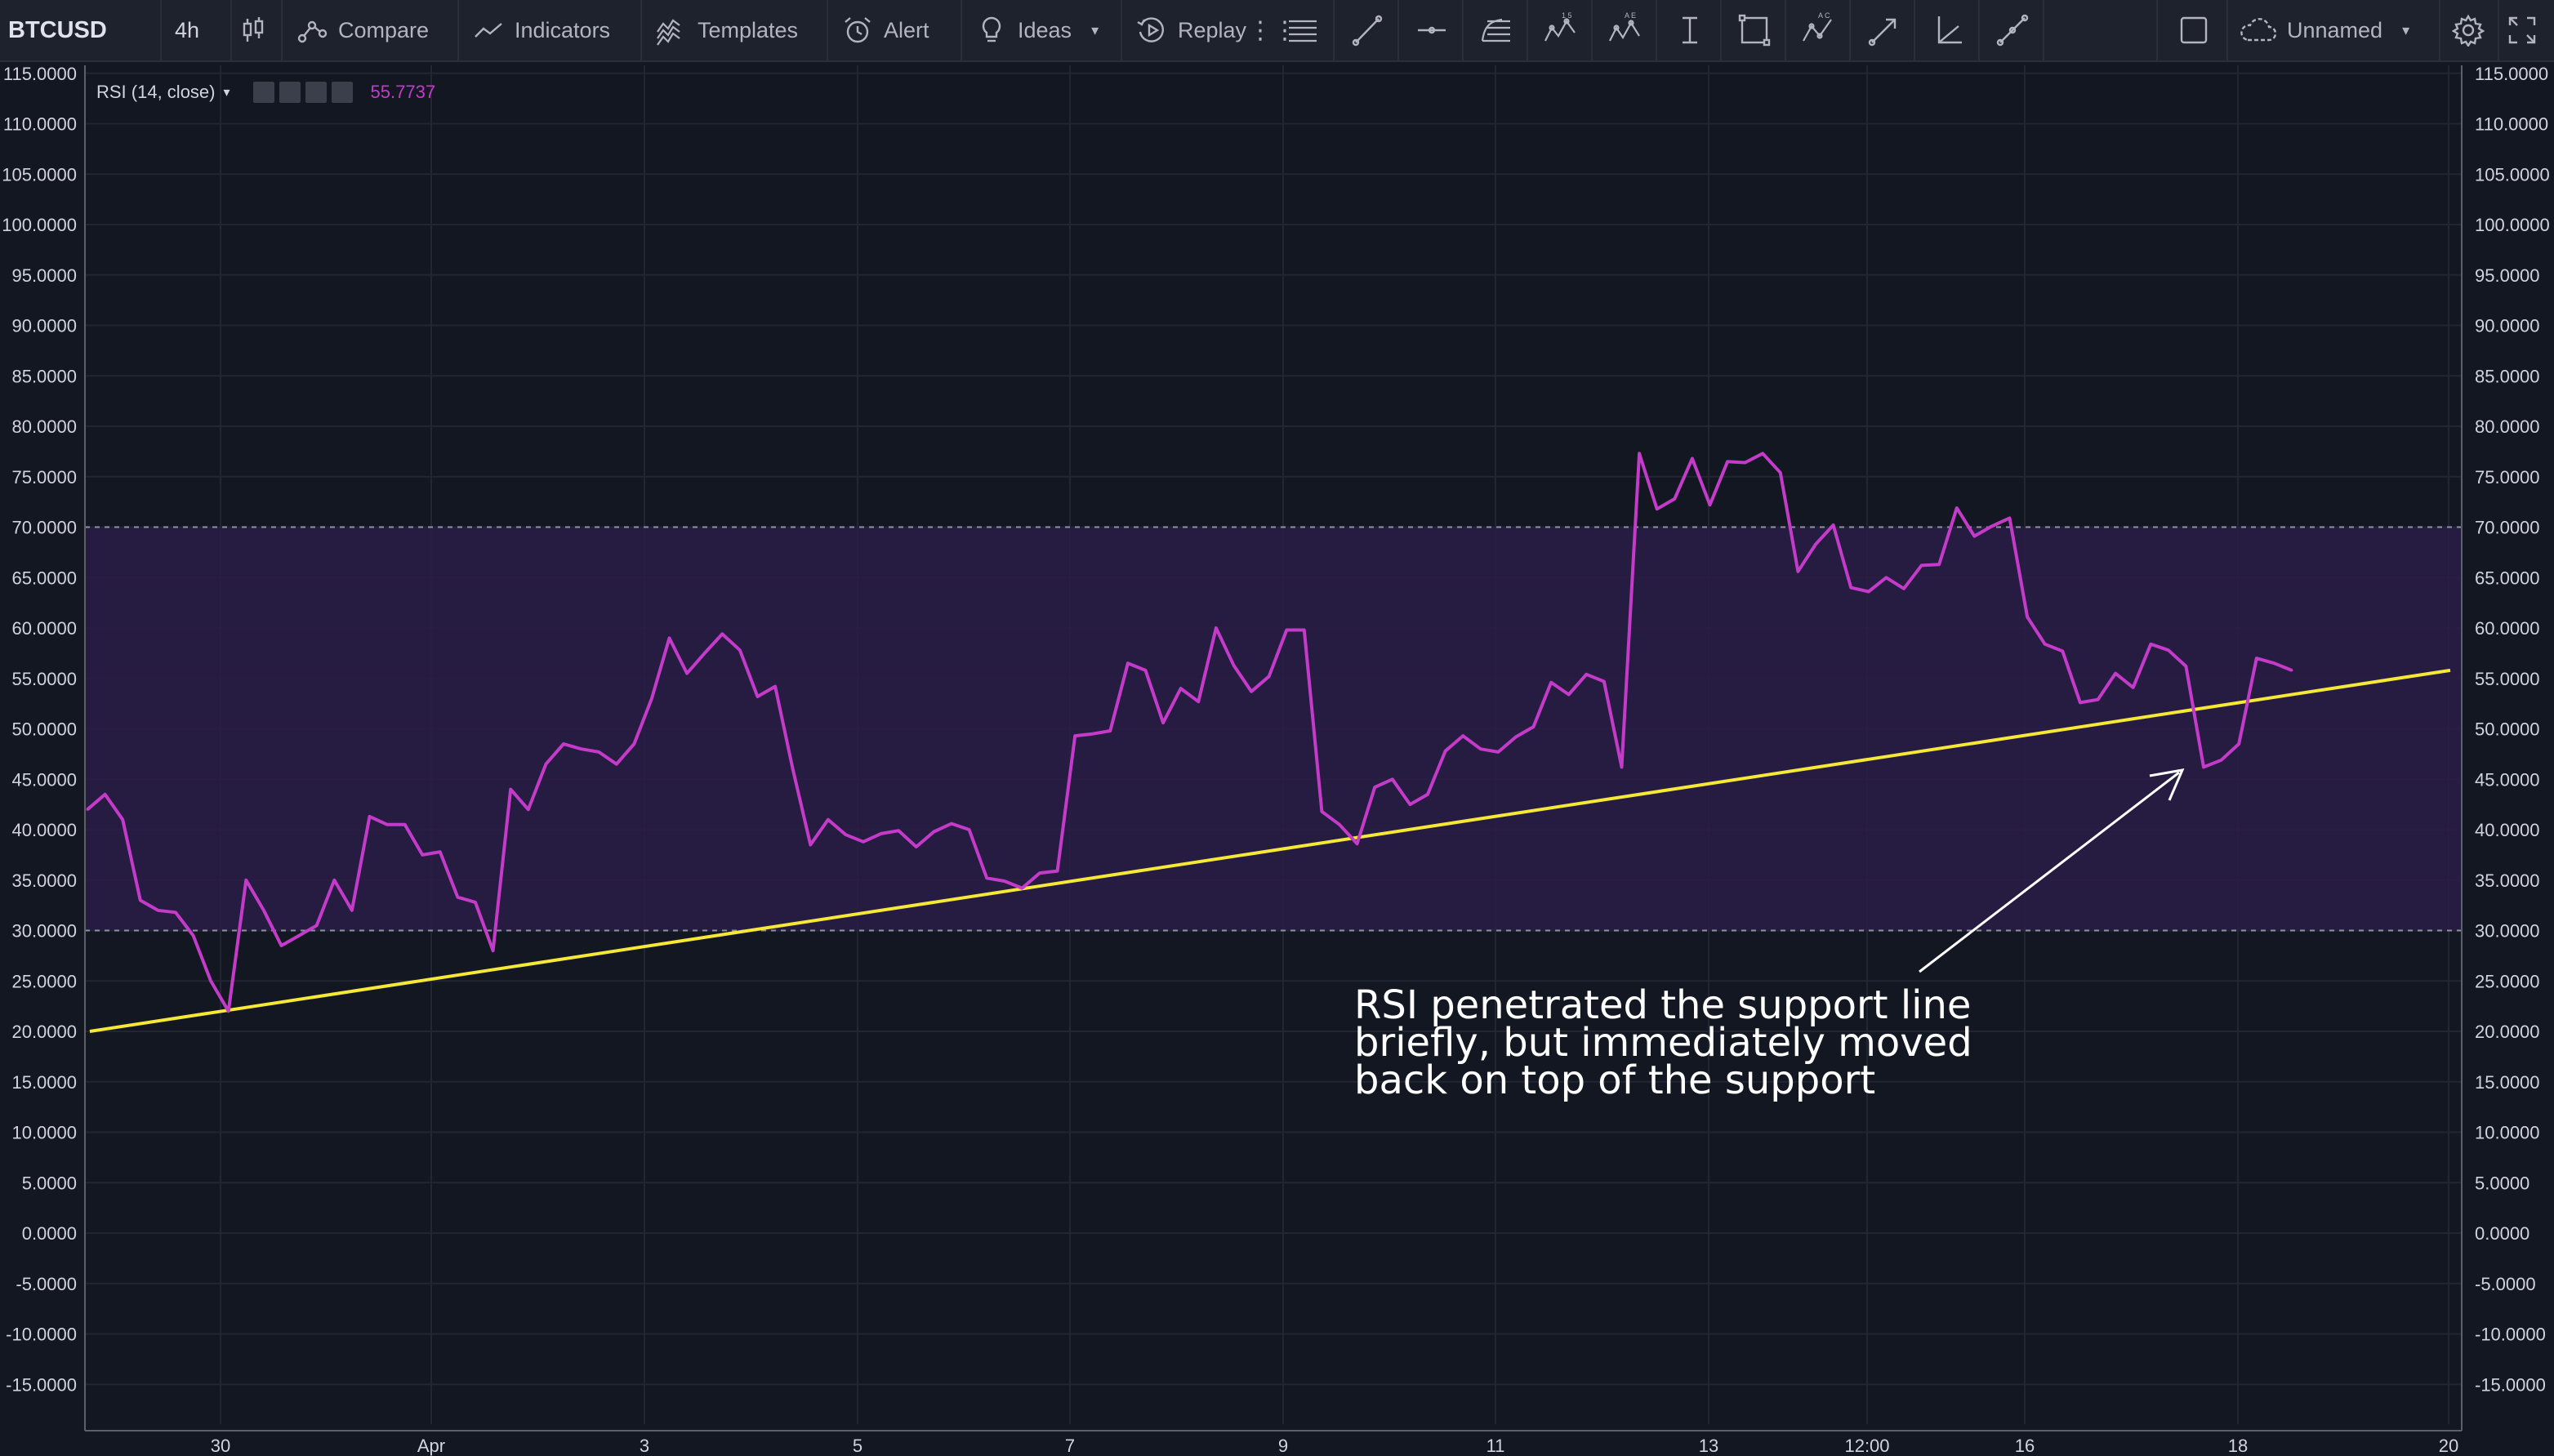 This screenshot has height=1456, width=2554. I want to click on save-layout-button: Unnamed ▾, so click(2336, 30).